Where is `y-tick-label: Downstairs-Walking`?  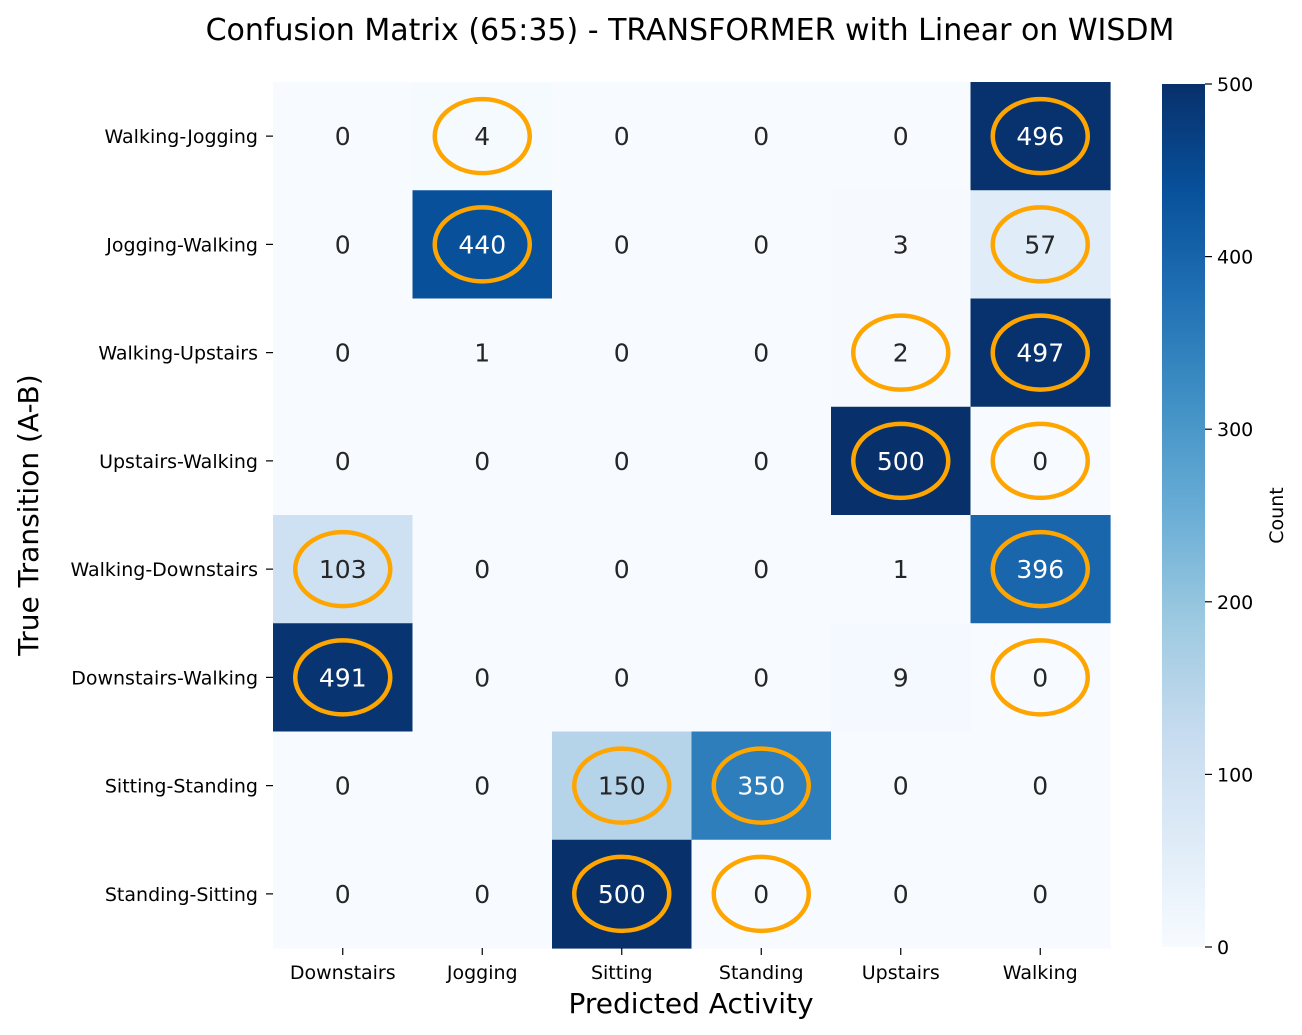 y-tick-label: Downstairs-Walking is located at coordinates (164, 678).